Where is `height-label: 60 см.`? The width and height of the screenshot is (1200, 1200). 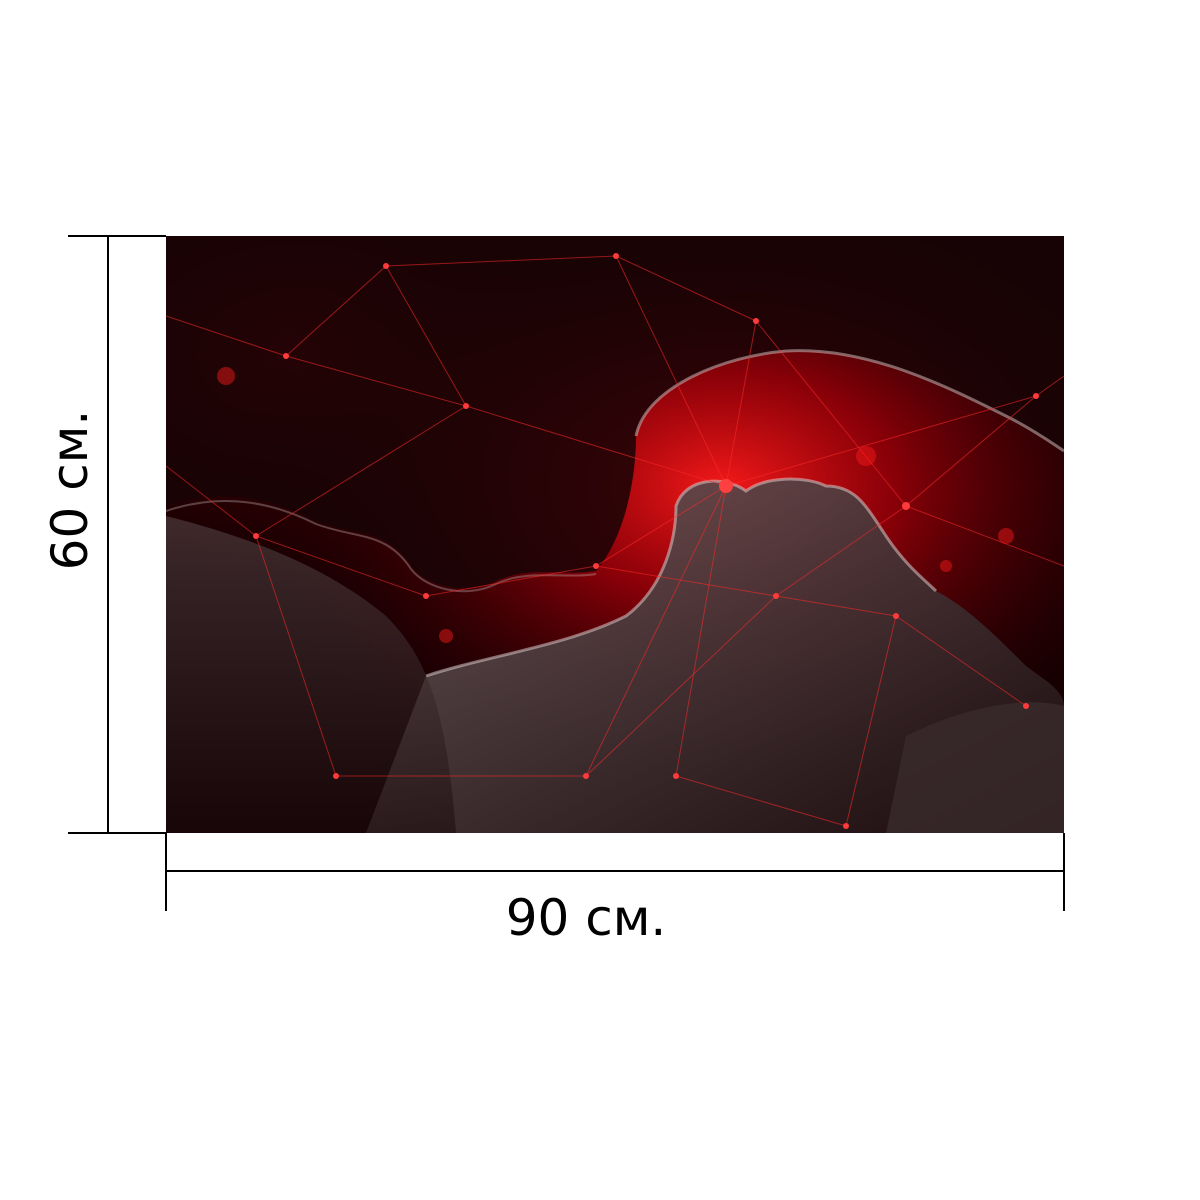
height-label: 60 см. is located at coordinates (70, 490).